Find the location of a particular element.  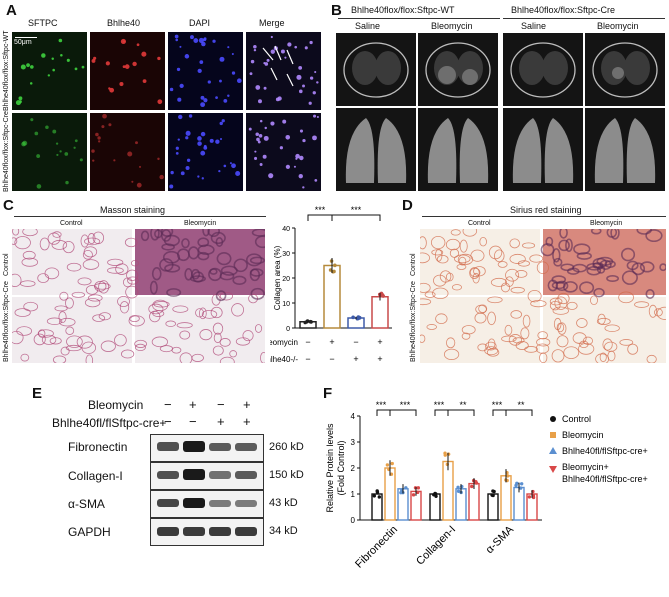

fluor-dots is located at coordinates (167, 111).